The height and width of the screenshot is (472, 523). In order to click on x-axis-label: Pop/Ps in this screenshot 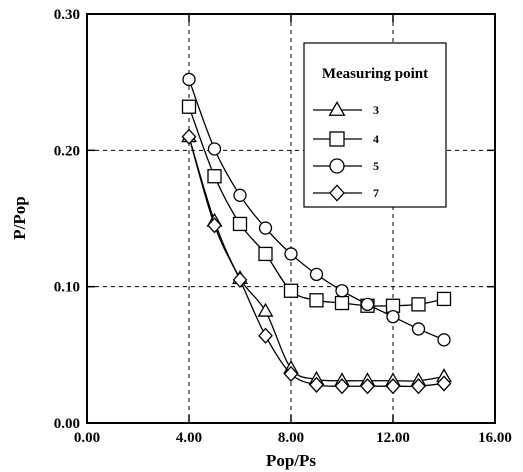, I will do `click(291, 460)`.